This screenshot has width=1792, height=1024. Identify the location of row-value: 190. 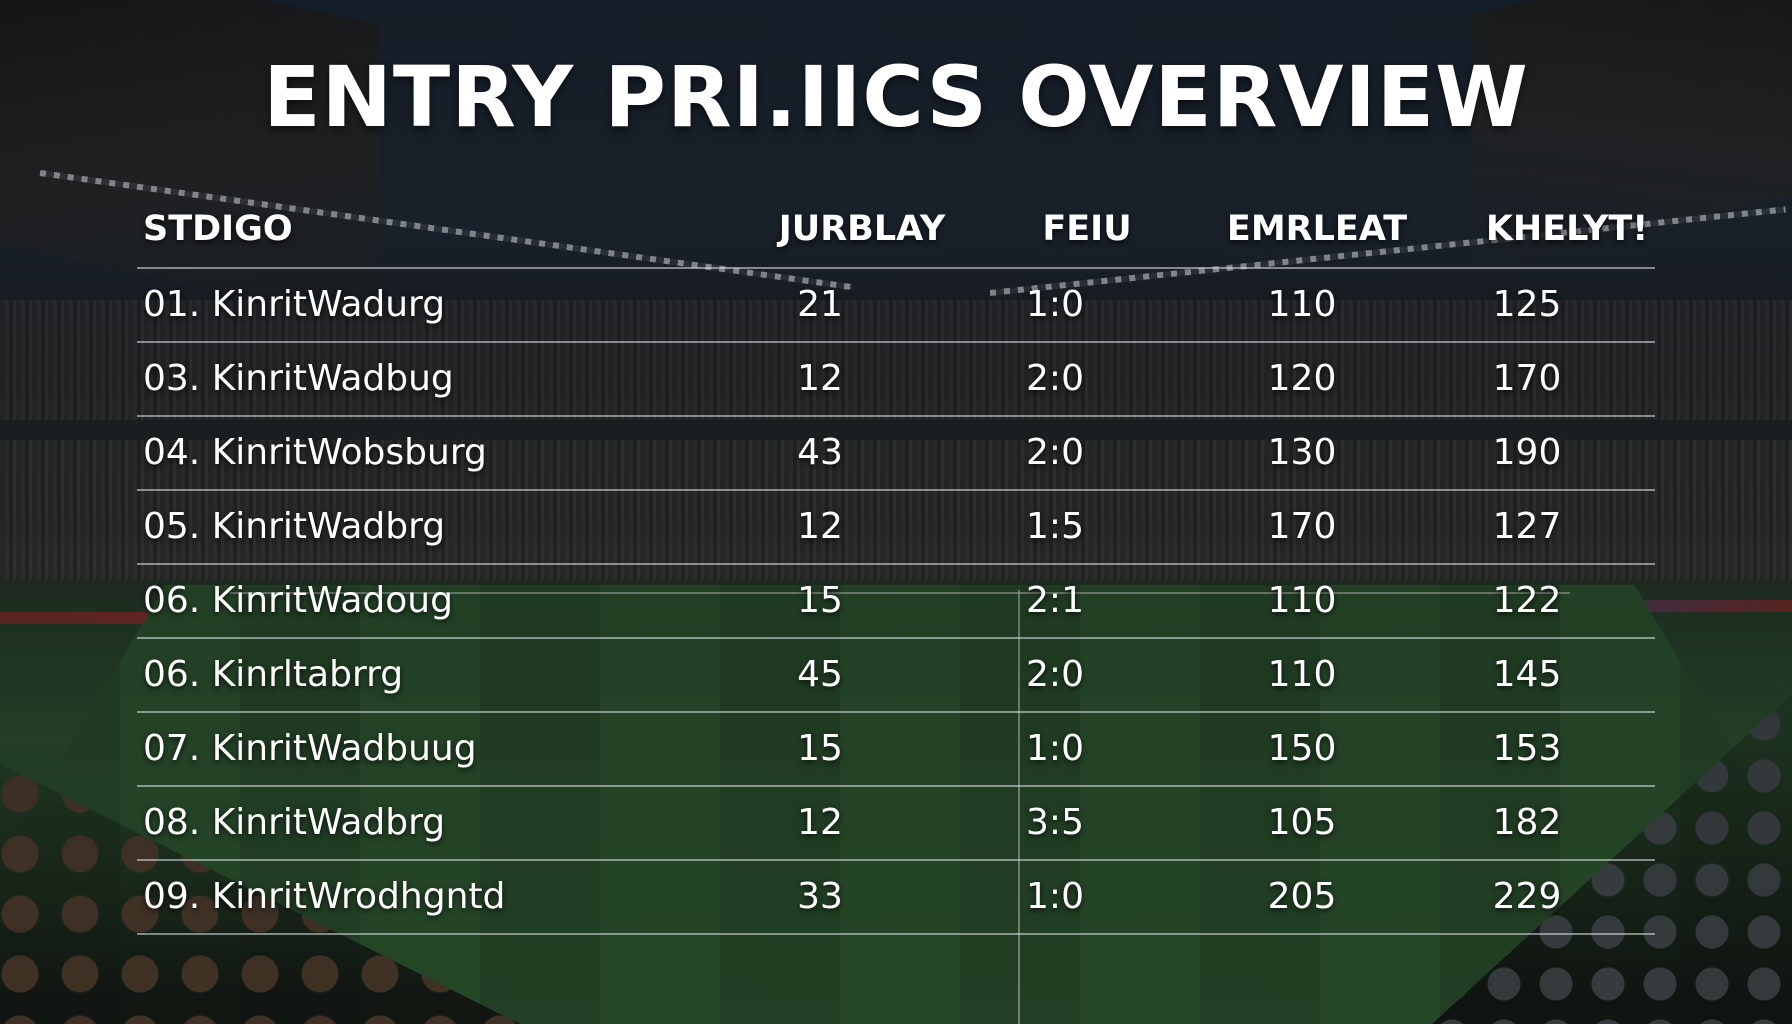
(1527, 452).